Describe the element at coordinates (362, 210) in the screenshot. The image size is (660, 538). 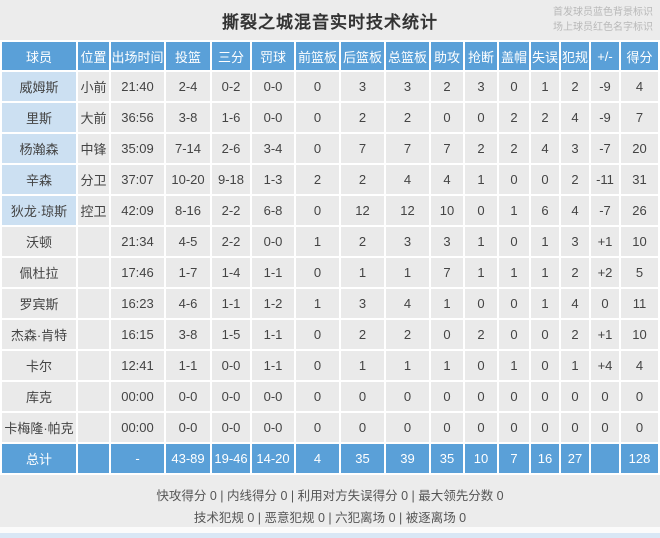
I see `stat-cell: 12` at that location.